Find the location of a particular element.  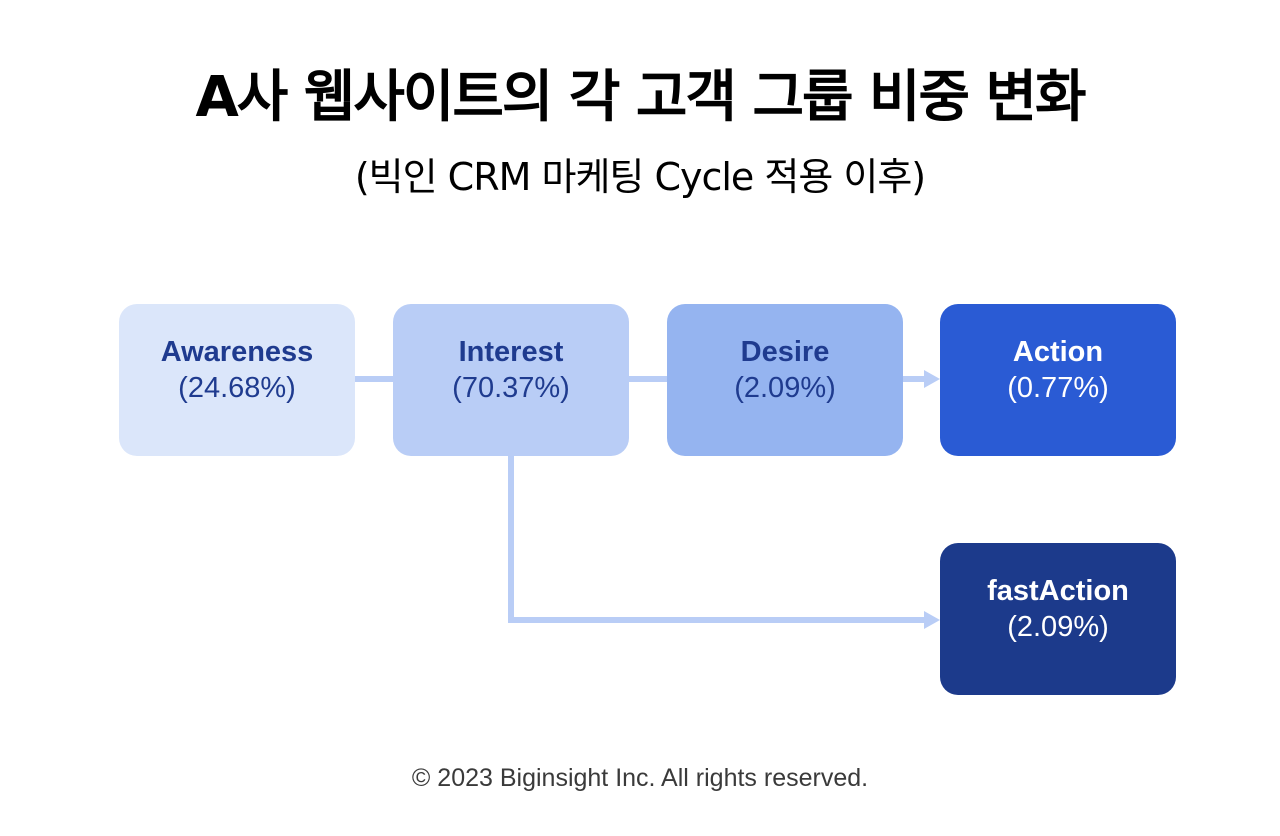

node-desire: Desire (2.09%) is located at coordinates (785, 380).